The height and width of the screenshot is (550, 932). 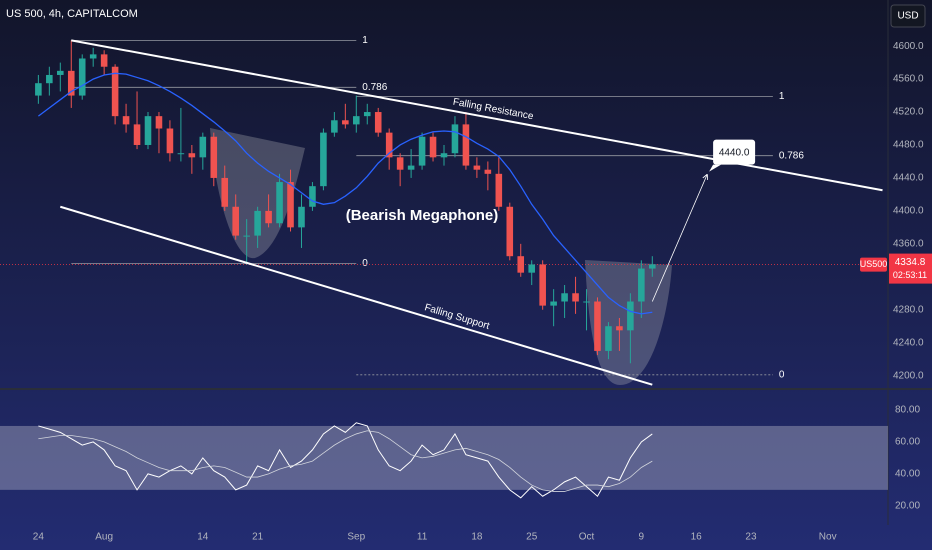 What do you see at coordinates (72, 14) in the screenshot?
I see `symbol-title: US 500, 4h, CAPITALCOM` at bounding box center [72, 14].